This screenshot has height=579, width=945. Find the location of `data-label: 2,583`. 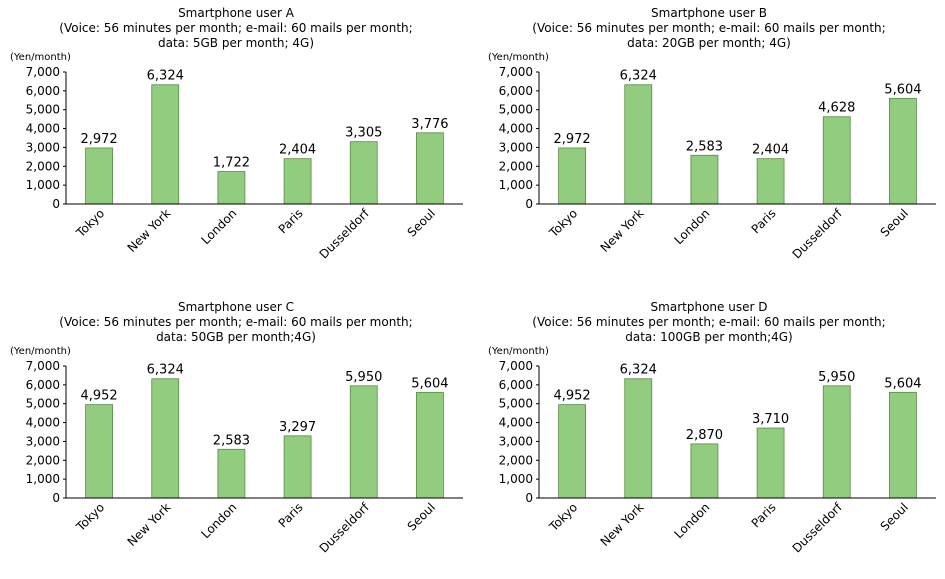

data-label: 2,583 is located at coordinates (704, 146).